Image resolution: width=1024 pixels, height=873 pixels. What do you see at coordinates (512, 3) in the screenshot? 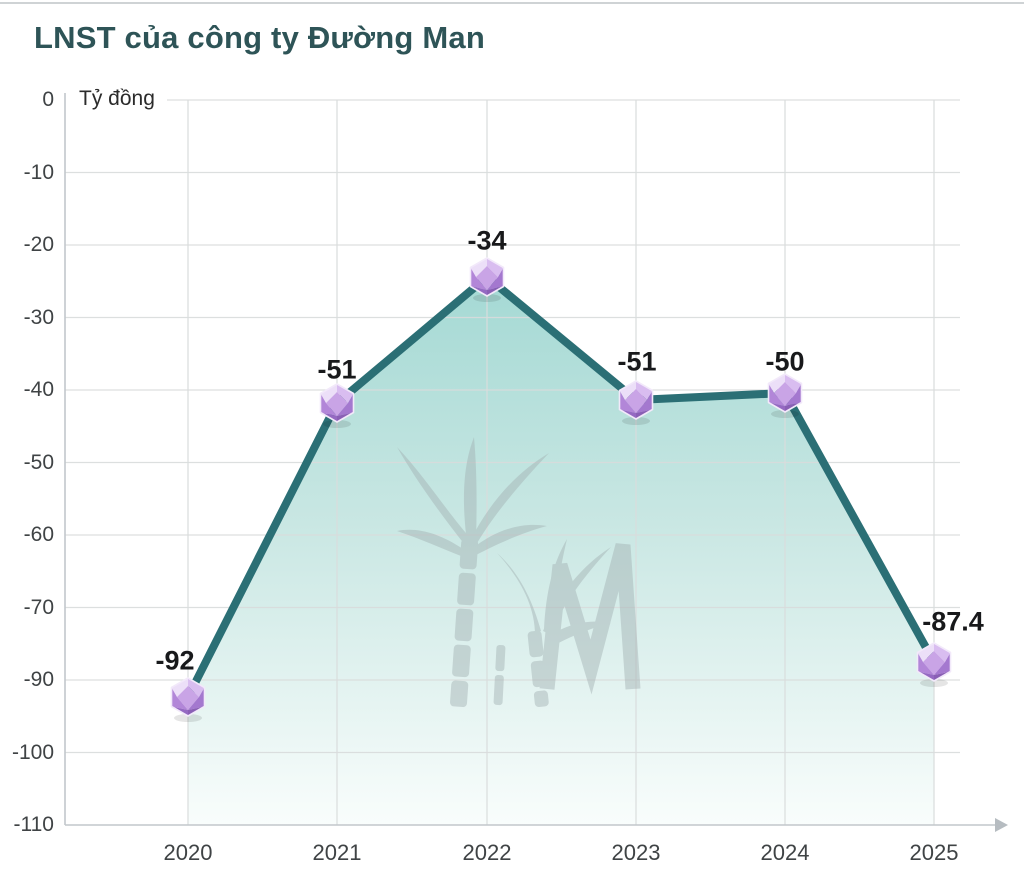
I see `top-border-line` at bounding box center [512, 3].